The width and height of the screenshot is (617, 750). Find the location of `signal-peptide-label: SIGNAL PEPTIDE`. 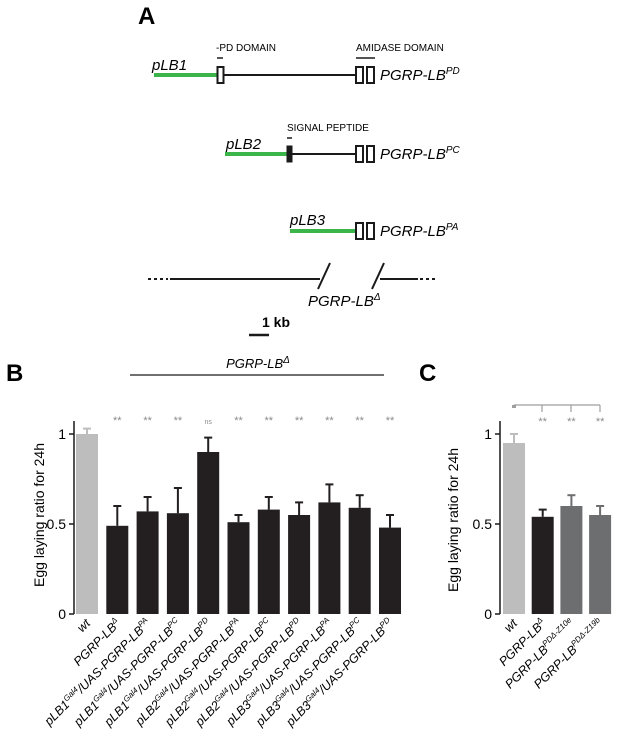

signal-peptide-label: SIGNAL PEPTIDE is located at coordinates (328, 128).